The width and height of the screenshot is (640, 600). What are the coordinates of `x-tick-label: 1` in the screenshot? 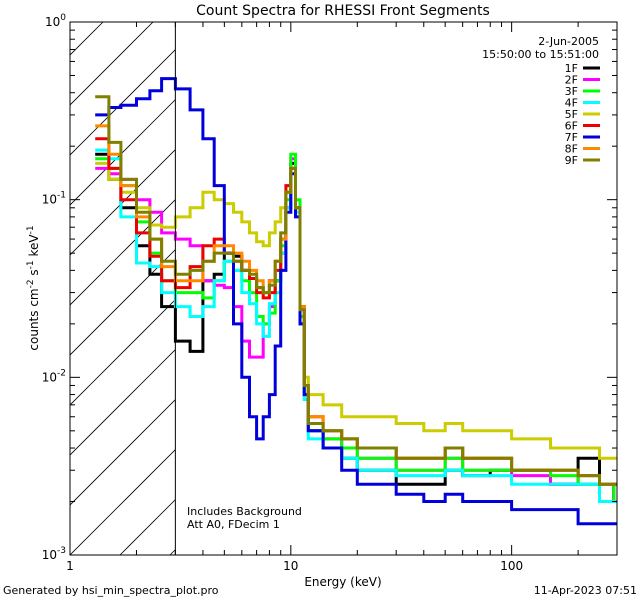 It's located at (70, 566).